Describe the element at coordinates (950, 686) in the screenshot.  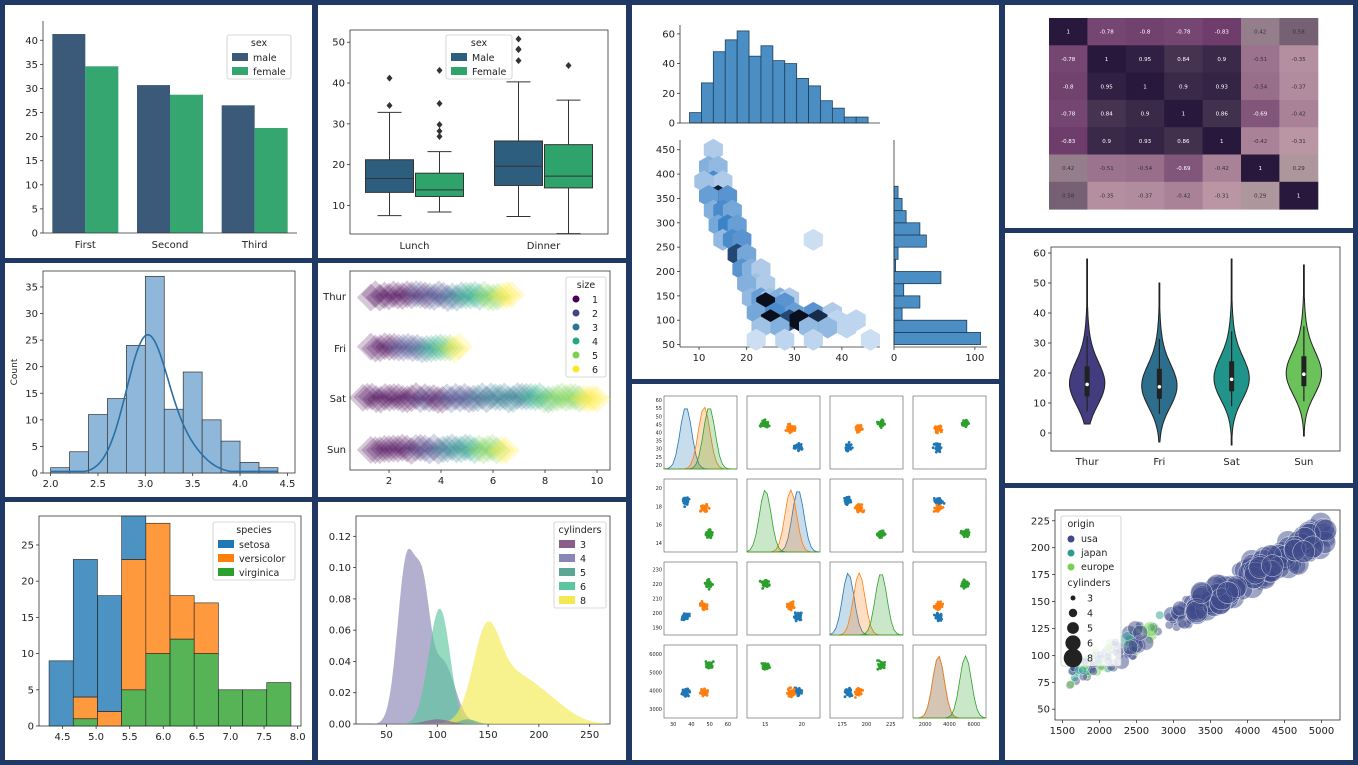
I see `kde-area` at that location.